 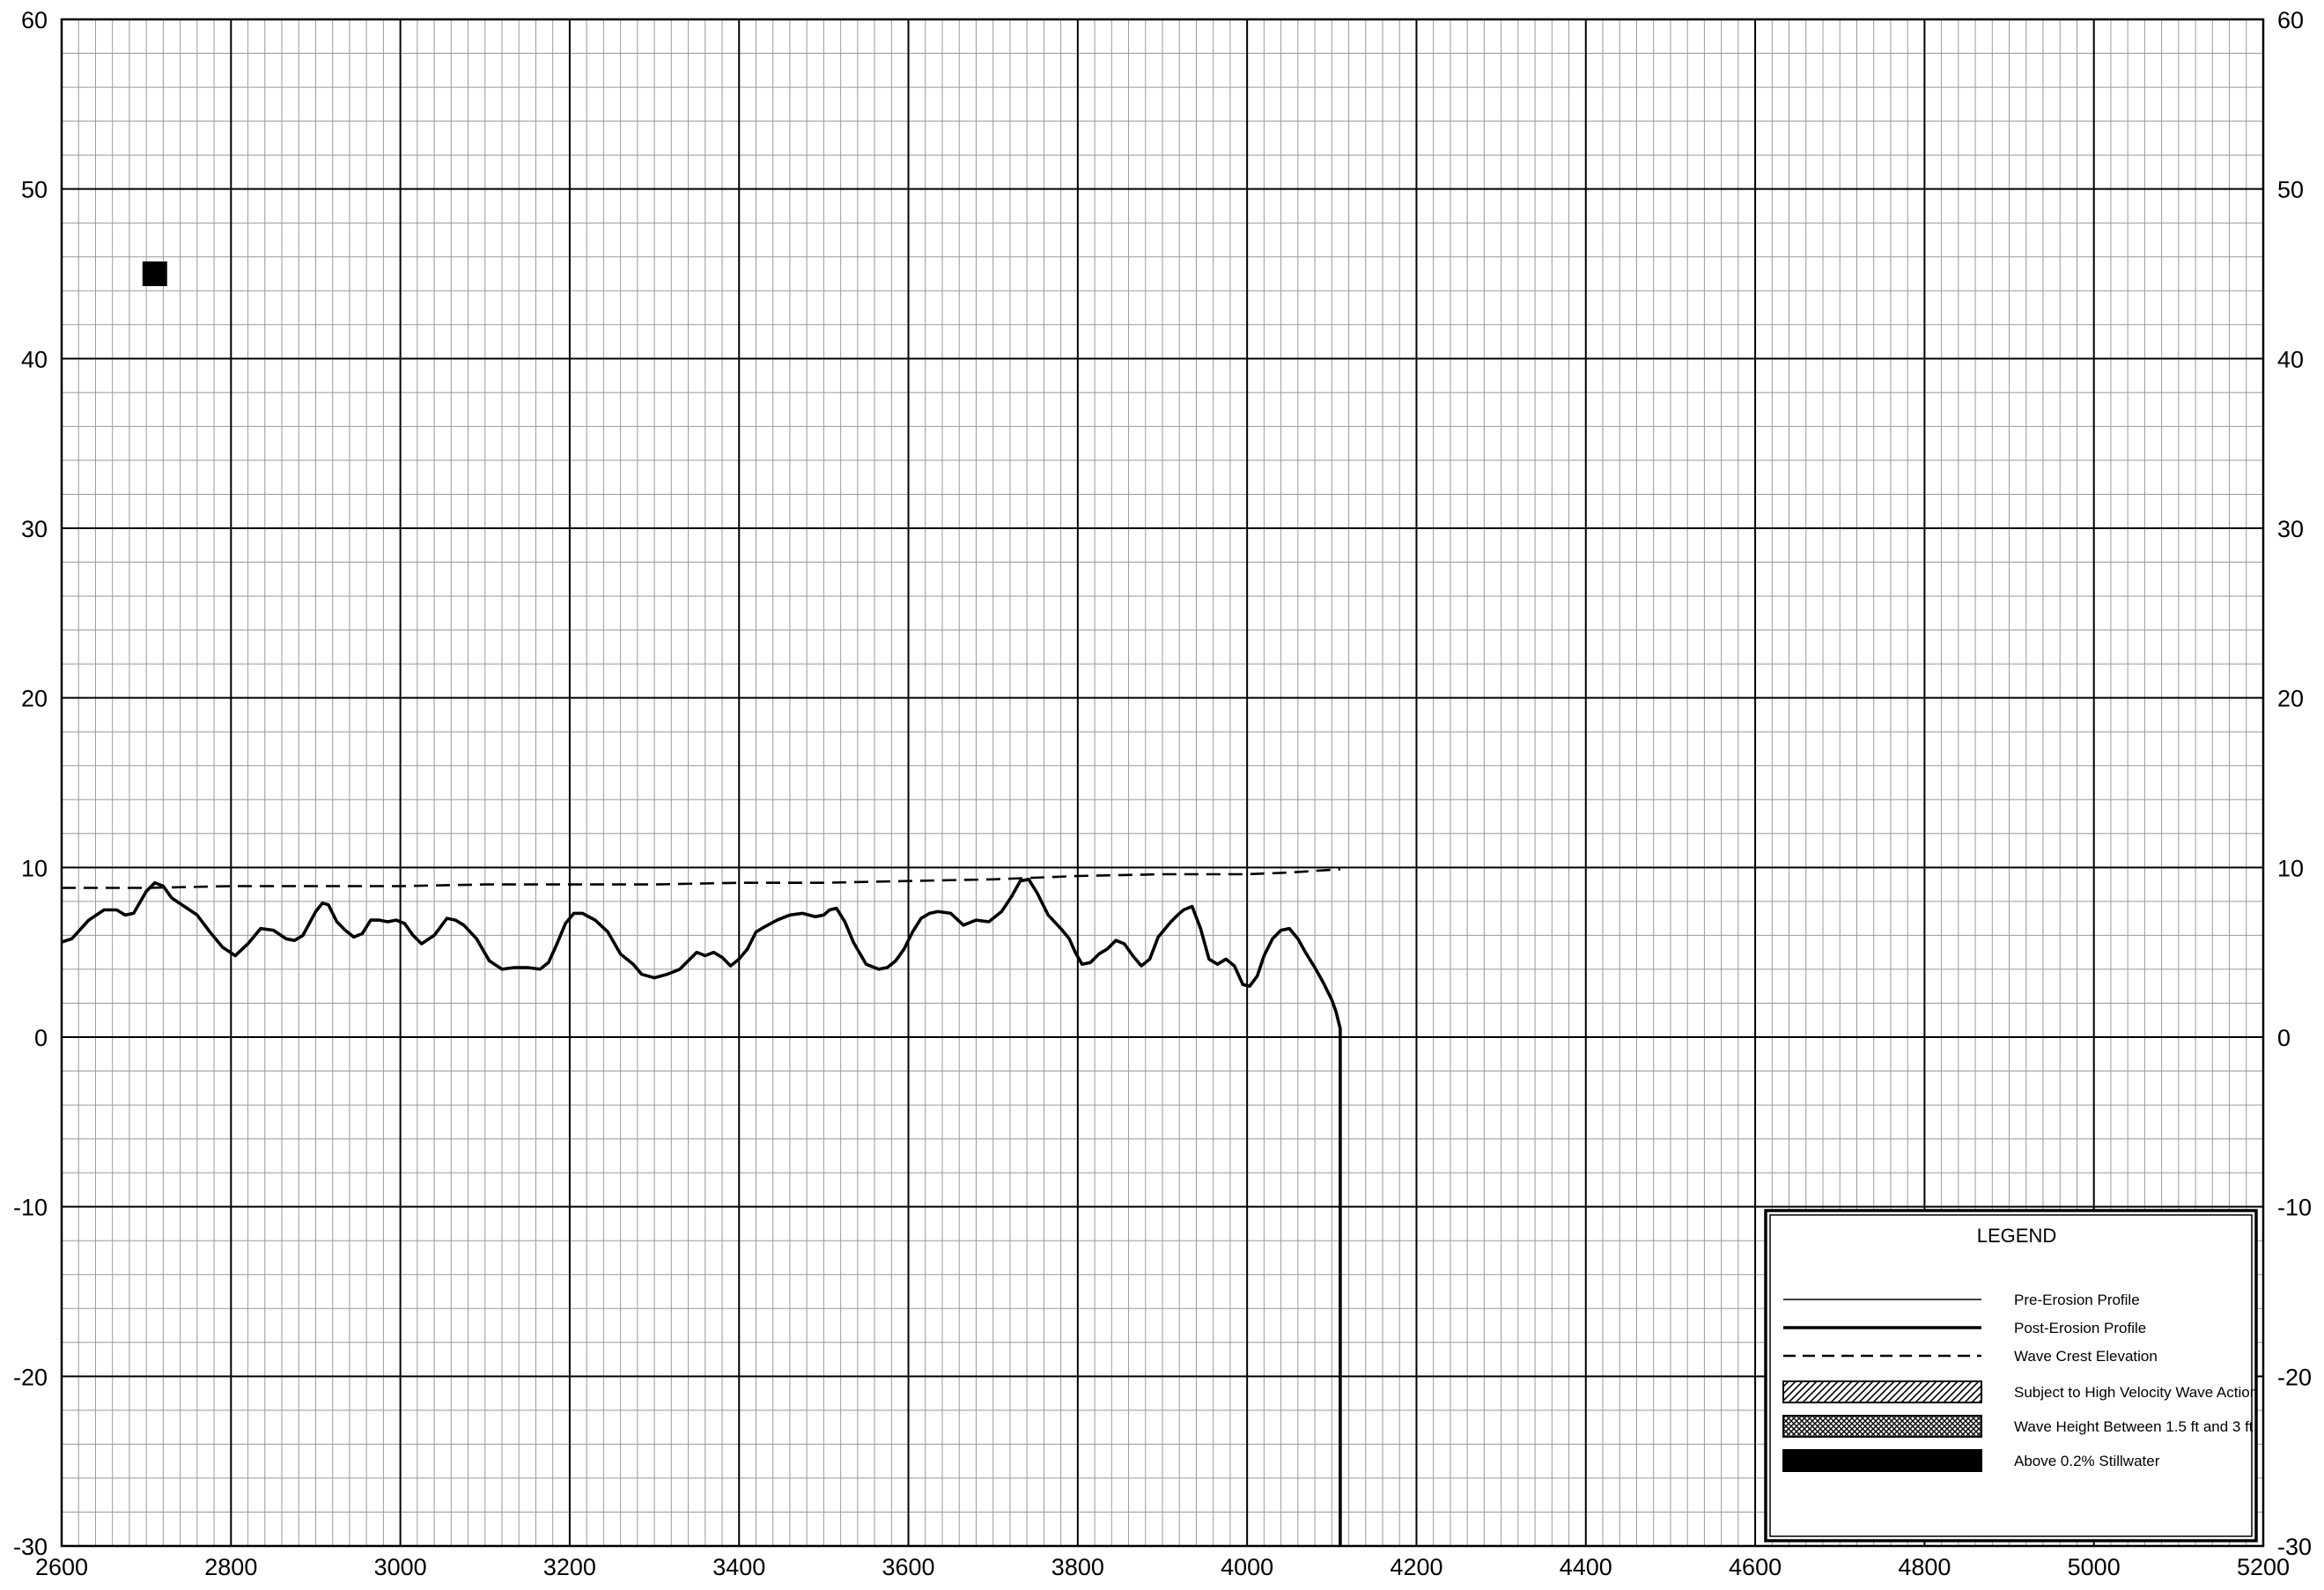 I want to click on marker-layer, so click(x=154, y=273).